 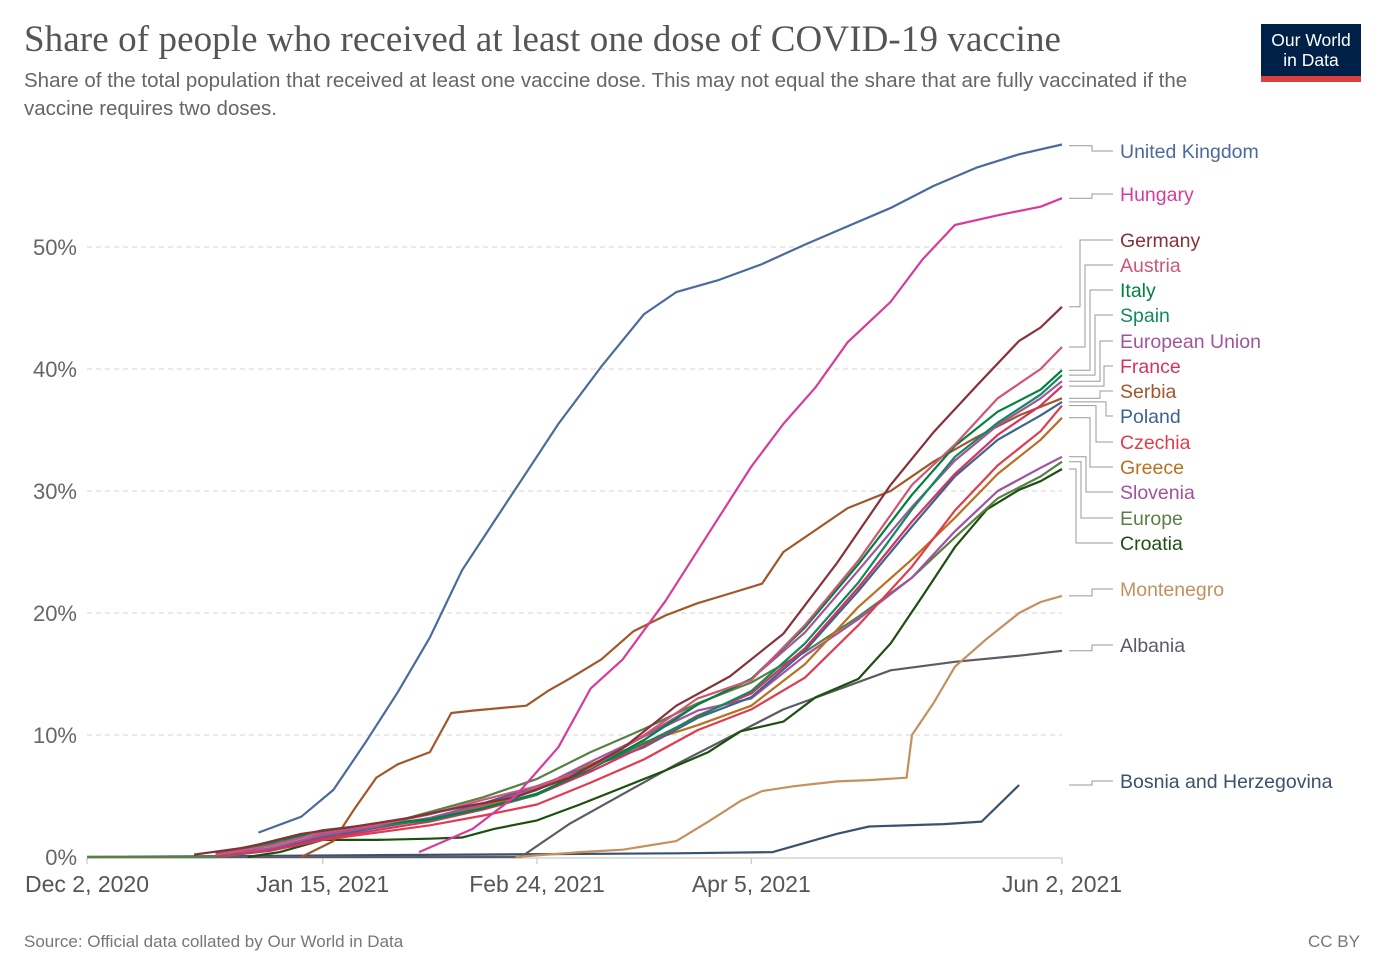 What do you see at coordinates (1150, 417) in the screenshot?
I see `legend-label-poland: Poland` at bounding box center [1150, 417].